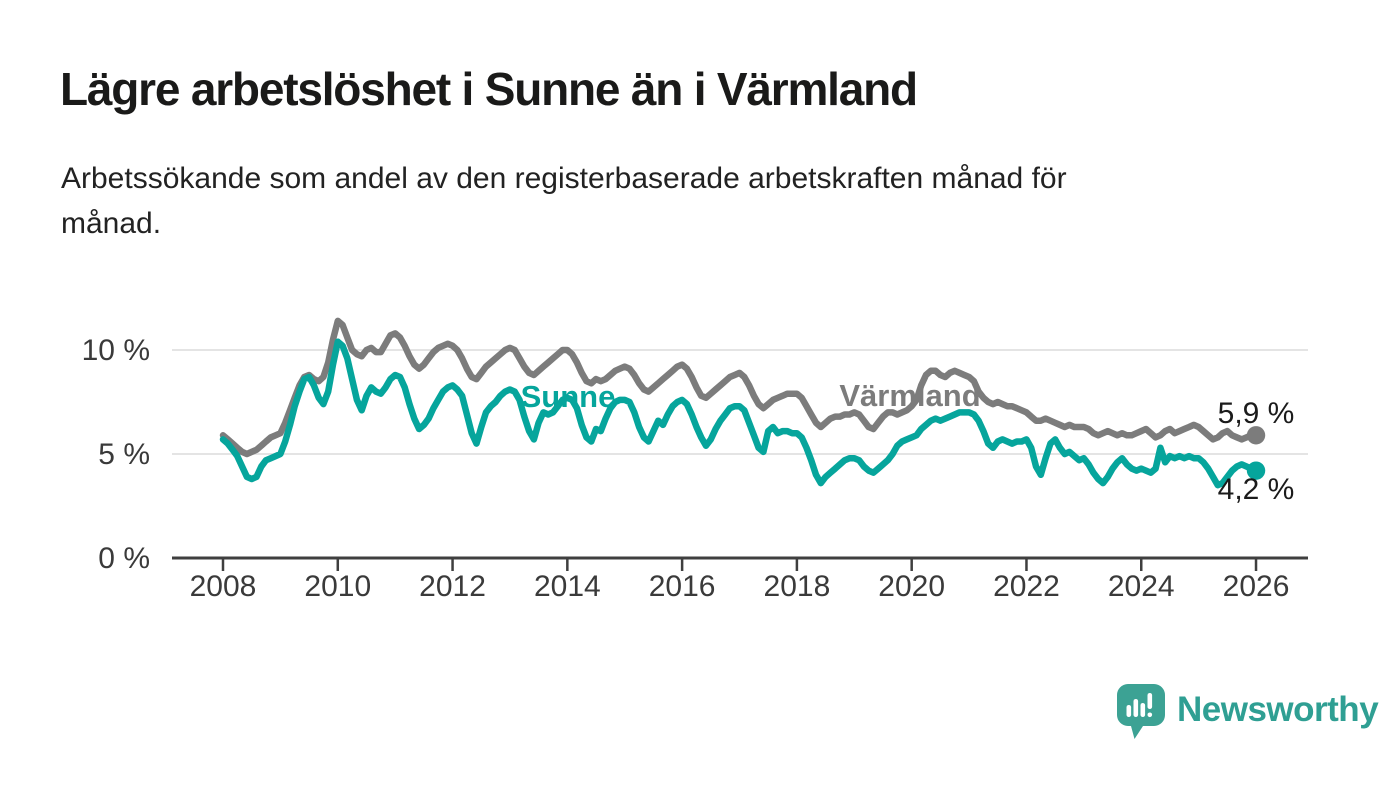 The width and height of the screenshot is (1400, 794). I want to click on series-line-sunne, so click(739, 413).